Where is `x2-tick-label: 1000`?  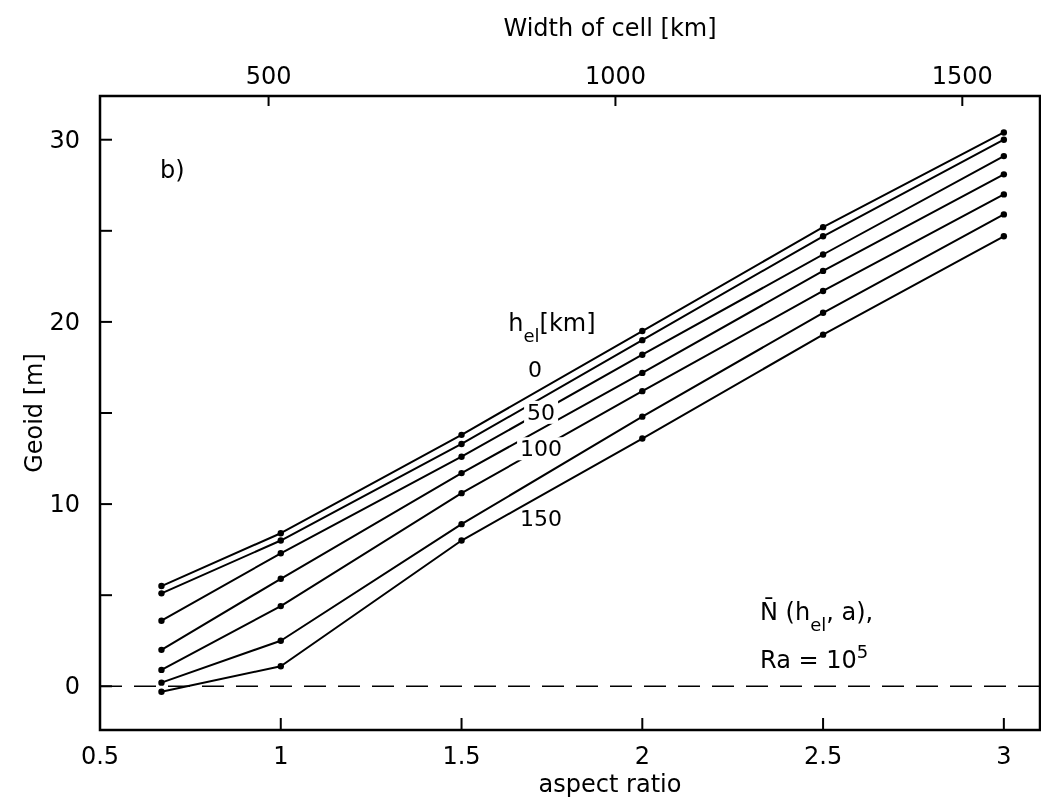 x2-tick-label: 1000 is located at coordinates (615, 76).